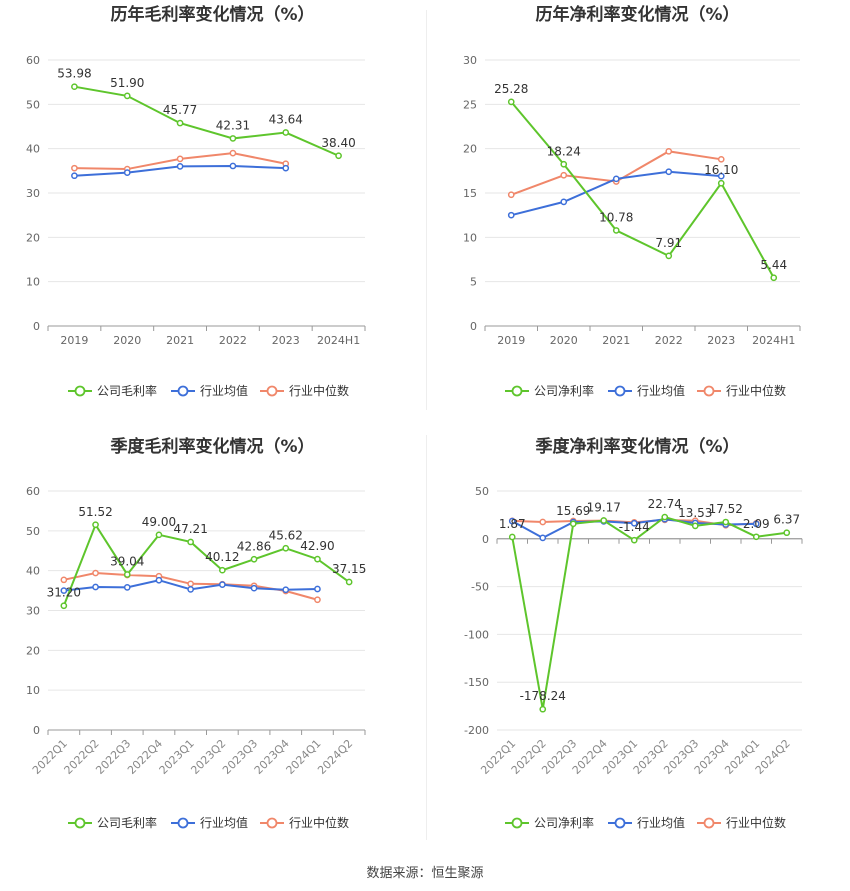 This screenshot has height=891, width=850. Describe the element at coordinates (473, 282) in the screenshot. I see `y-tick-label: 5` at that location.